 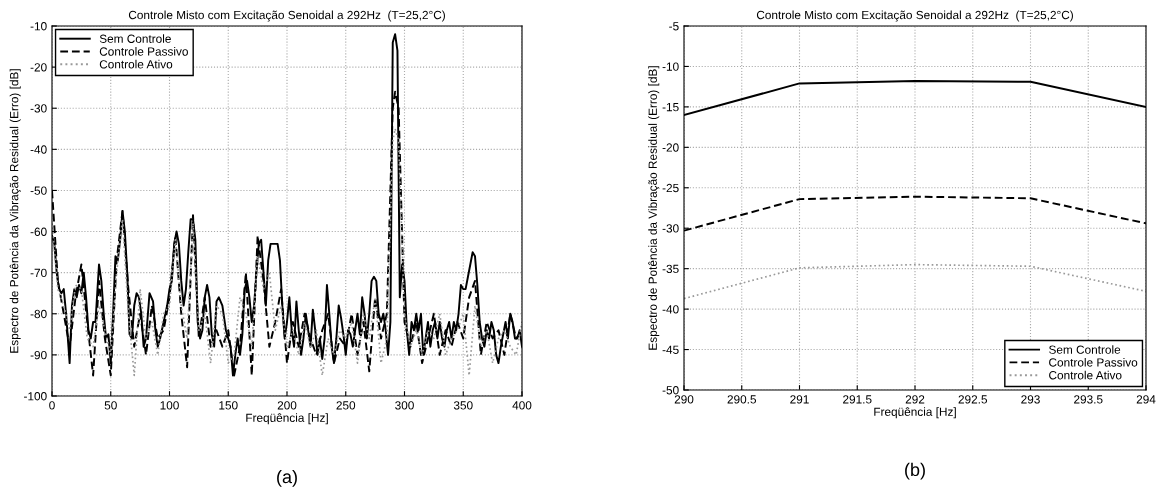 What do you see at coordinates (38, 231) in the screenshot?
I see `y-tick-label: -60` at bounding box center [38, 231].